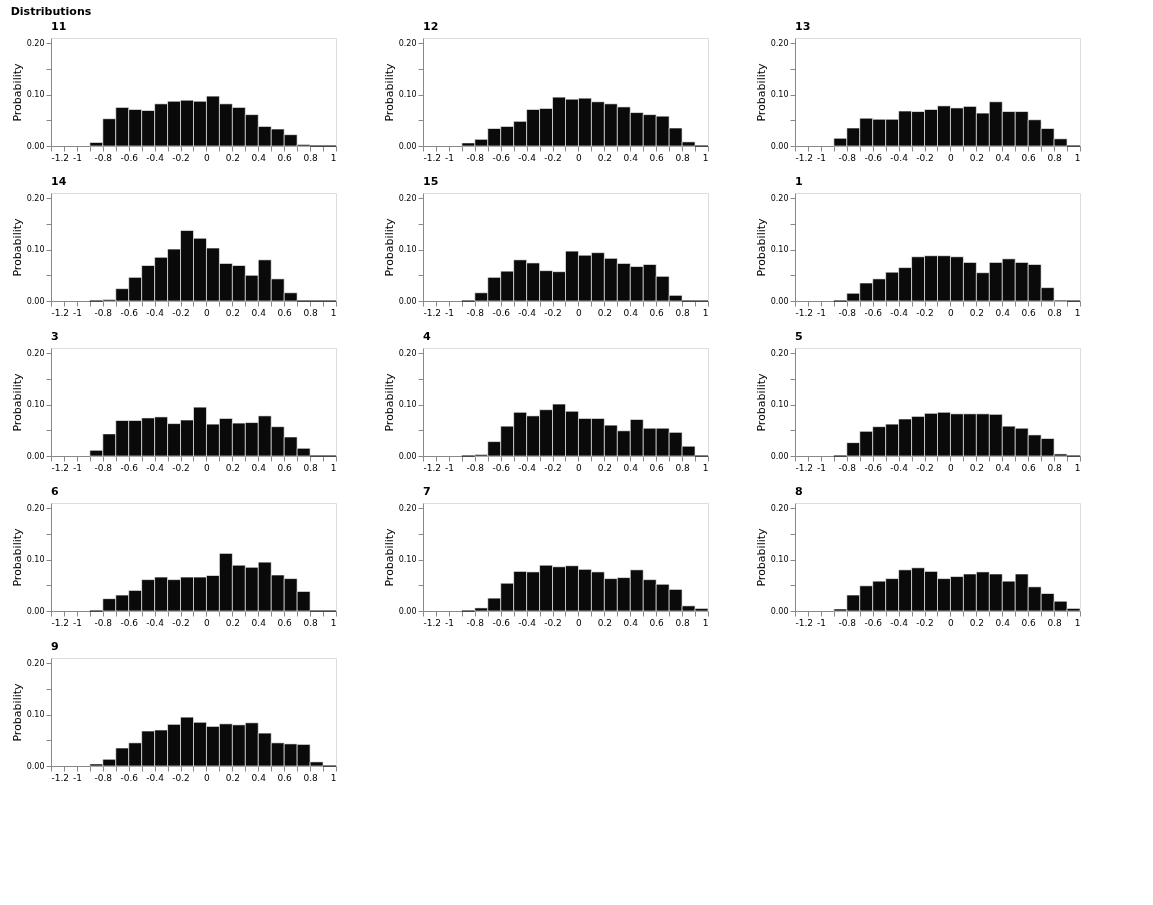 Image resolution: width=1153 pixels, height=905 pixels. What do you see at coordinates (55, 646) in the screenshot?
I see `chart-title: 9` at bounding box center [55, 646].